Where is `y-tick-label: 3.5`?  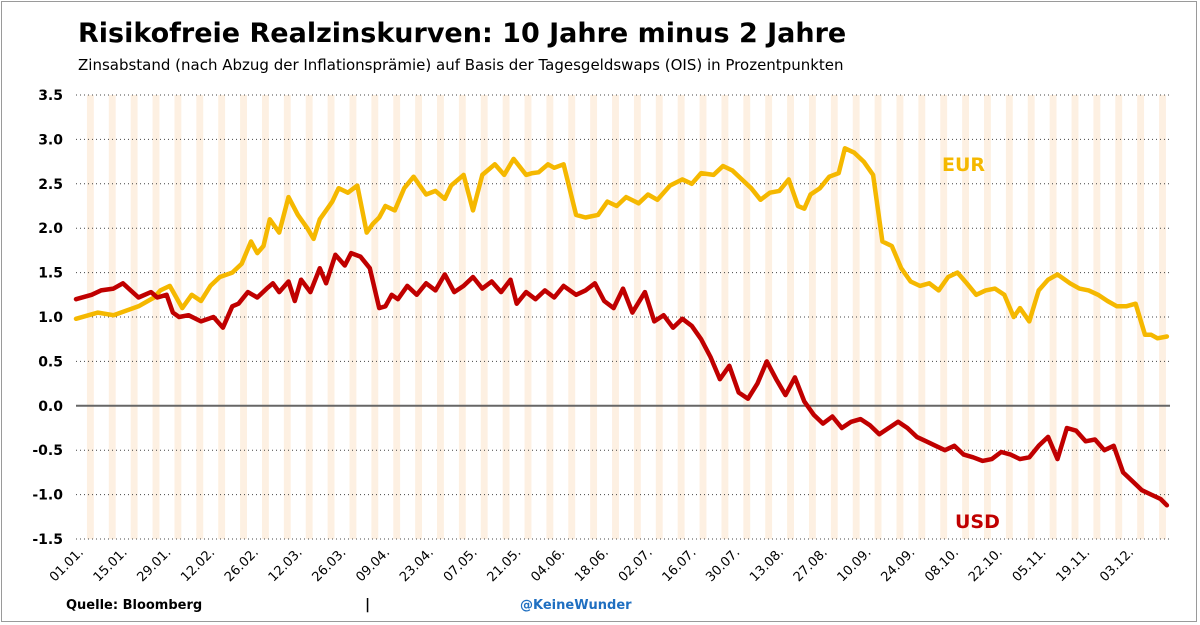
y-tick-label: 3.5 is located at coordinates (50, 96).